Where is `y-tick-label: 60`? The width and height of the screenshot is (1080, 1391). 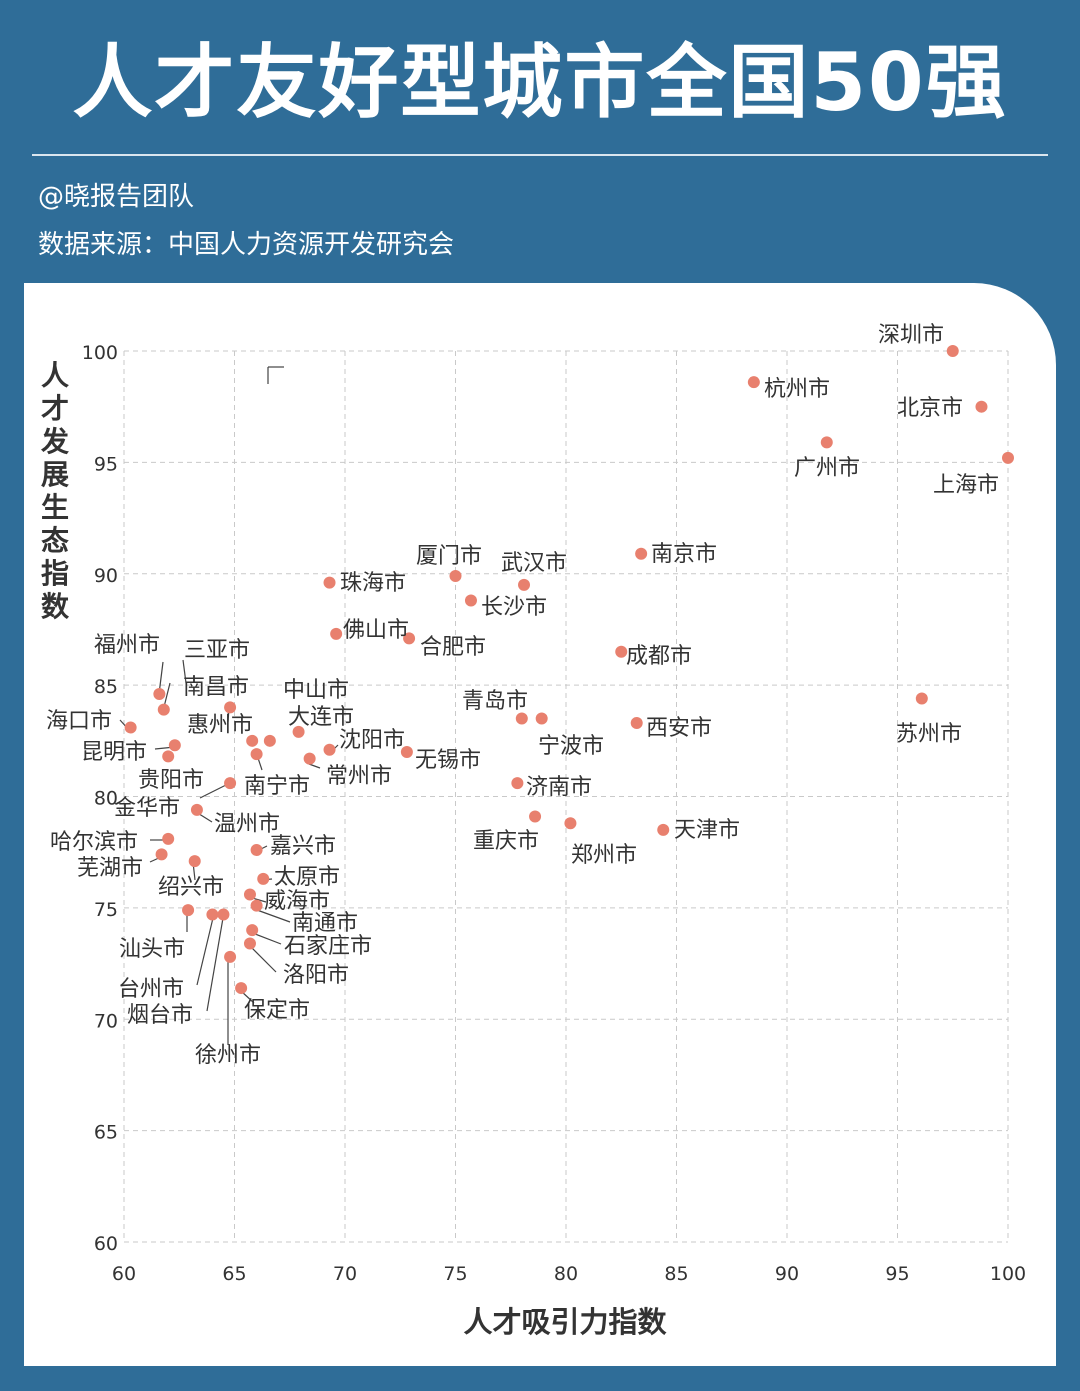
y-tick-label: 60 is located at coordinates (106, 1244).